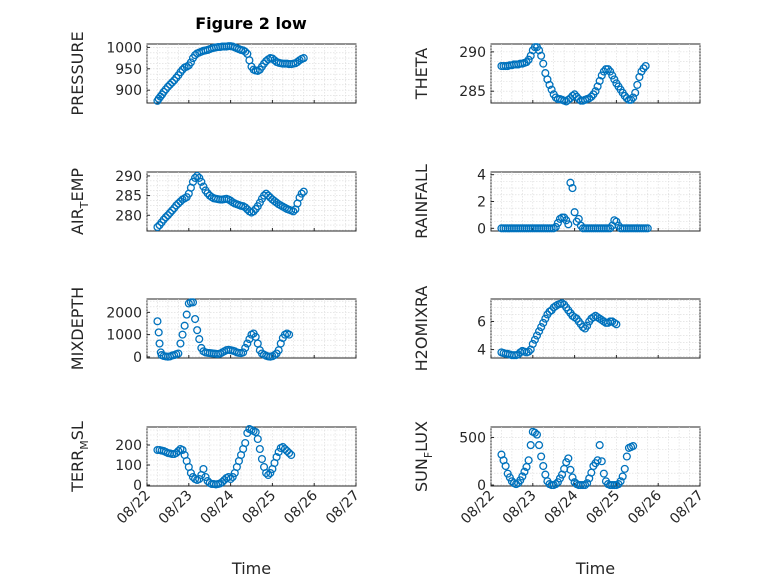 The image size is (778, 583). What do you see at coordinates (556, 74) in the screenshot?
I see `panel-theta: 285 290 THETA` at bounding box center [556, 74].